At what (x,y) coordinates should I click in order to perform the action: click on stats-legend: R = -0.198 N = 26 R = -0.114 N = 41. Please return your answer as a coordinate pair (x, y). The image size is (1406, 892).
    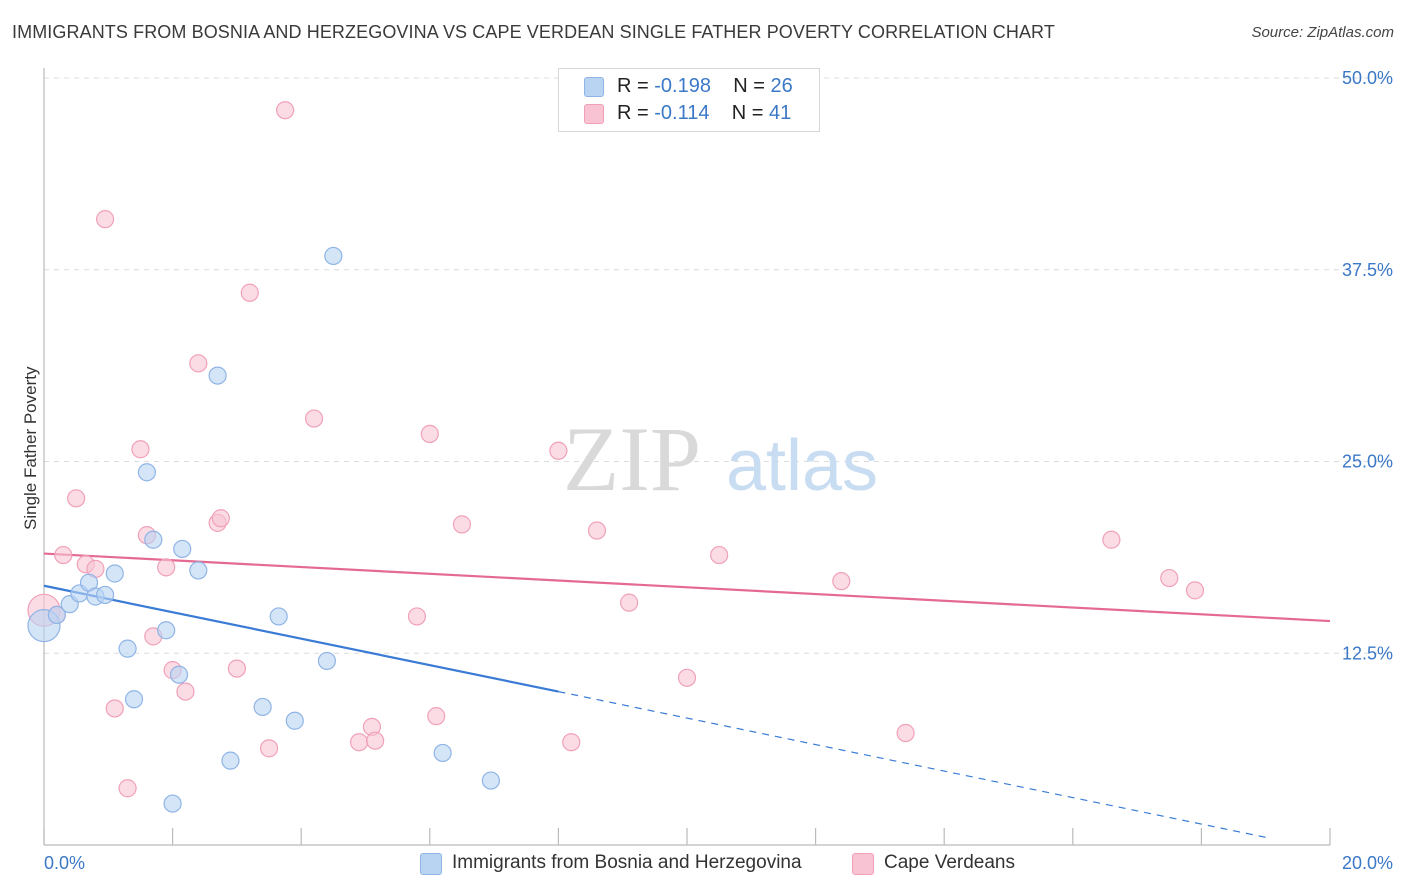
    Looking at the image, I should click on (689, 100).